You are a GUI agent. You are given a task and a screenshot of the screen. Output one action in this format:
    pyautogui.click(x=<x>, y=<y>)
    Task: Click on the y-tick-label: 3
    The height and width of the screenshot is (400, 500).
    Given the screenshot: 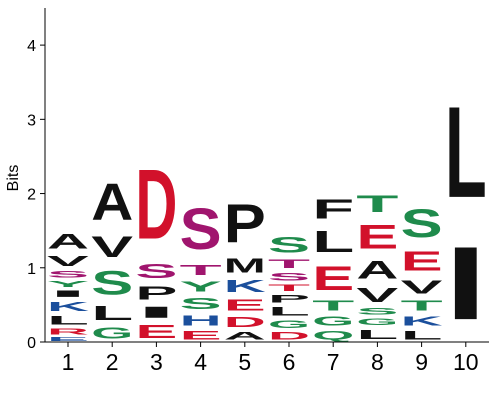 What is the action you would take?
    pyautogui.click(x=31, y=120)
    